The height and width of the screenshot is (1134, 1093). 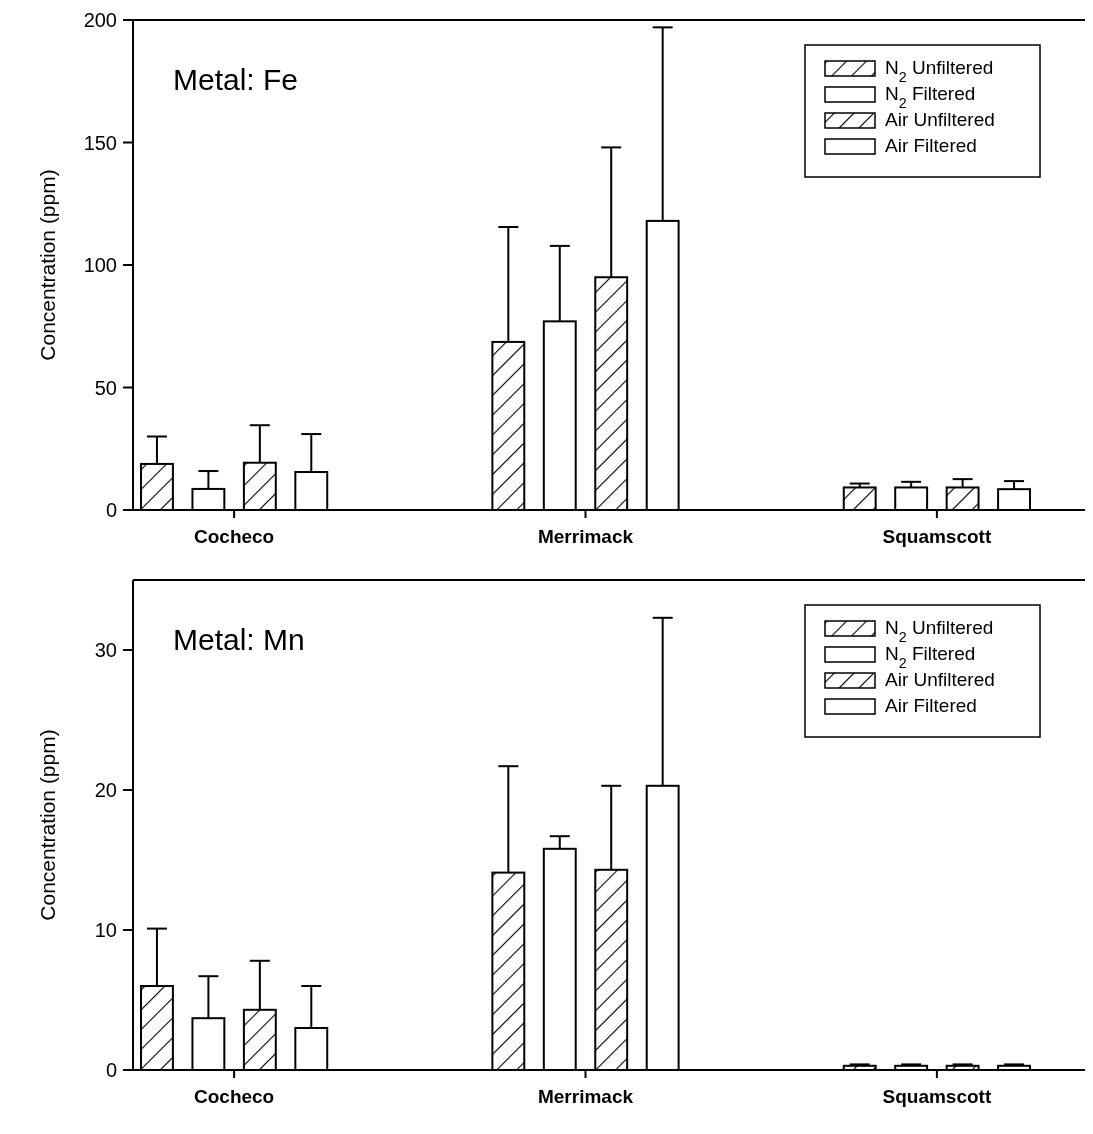 What do you see at coordinates (100, 265) in the screenshot?
I see `y-tick-label: 100` at bounding box center [100, 265].